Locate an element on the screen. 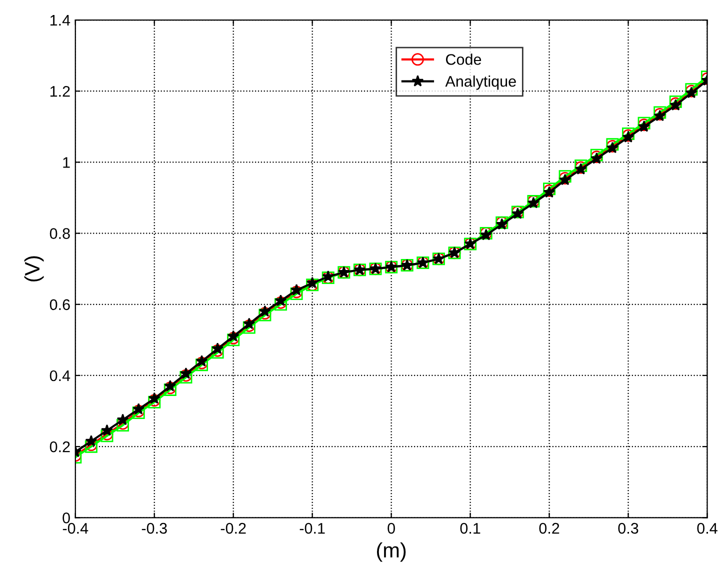 The width and height of the screenshot is (718, 572). x-tick-label: -0.2 is located at coordinates (233, 528).